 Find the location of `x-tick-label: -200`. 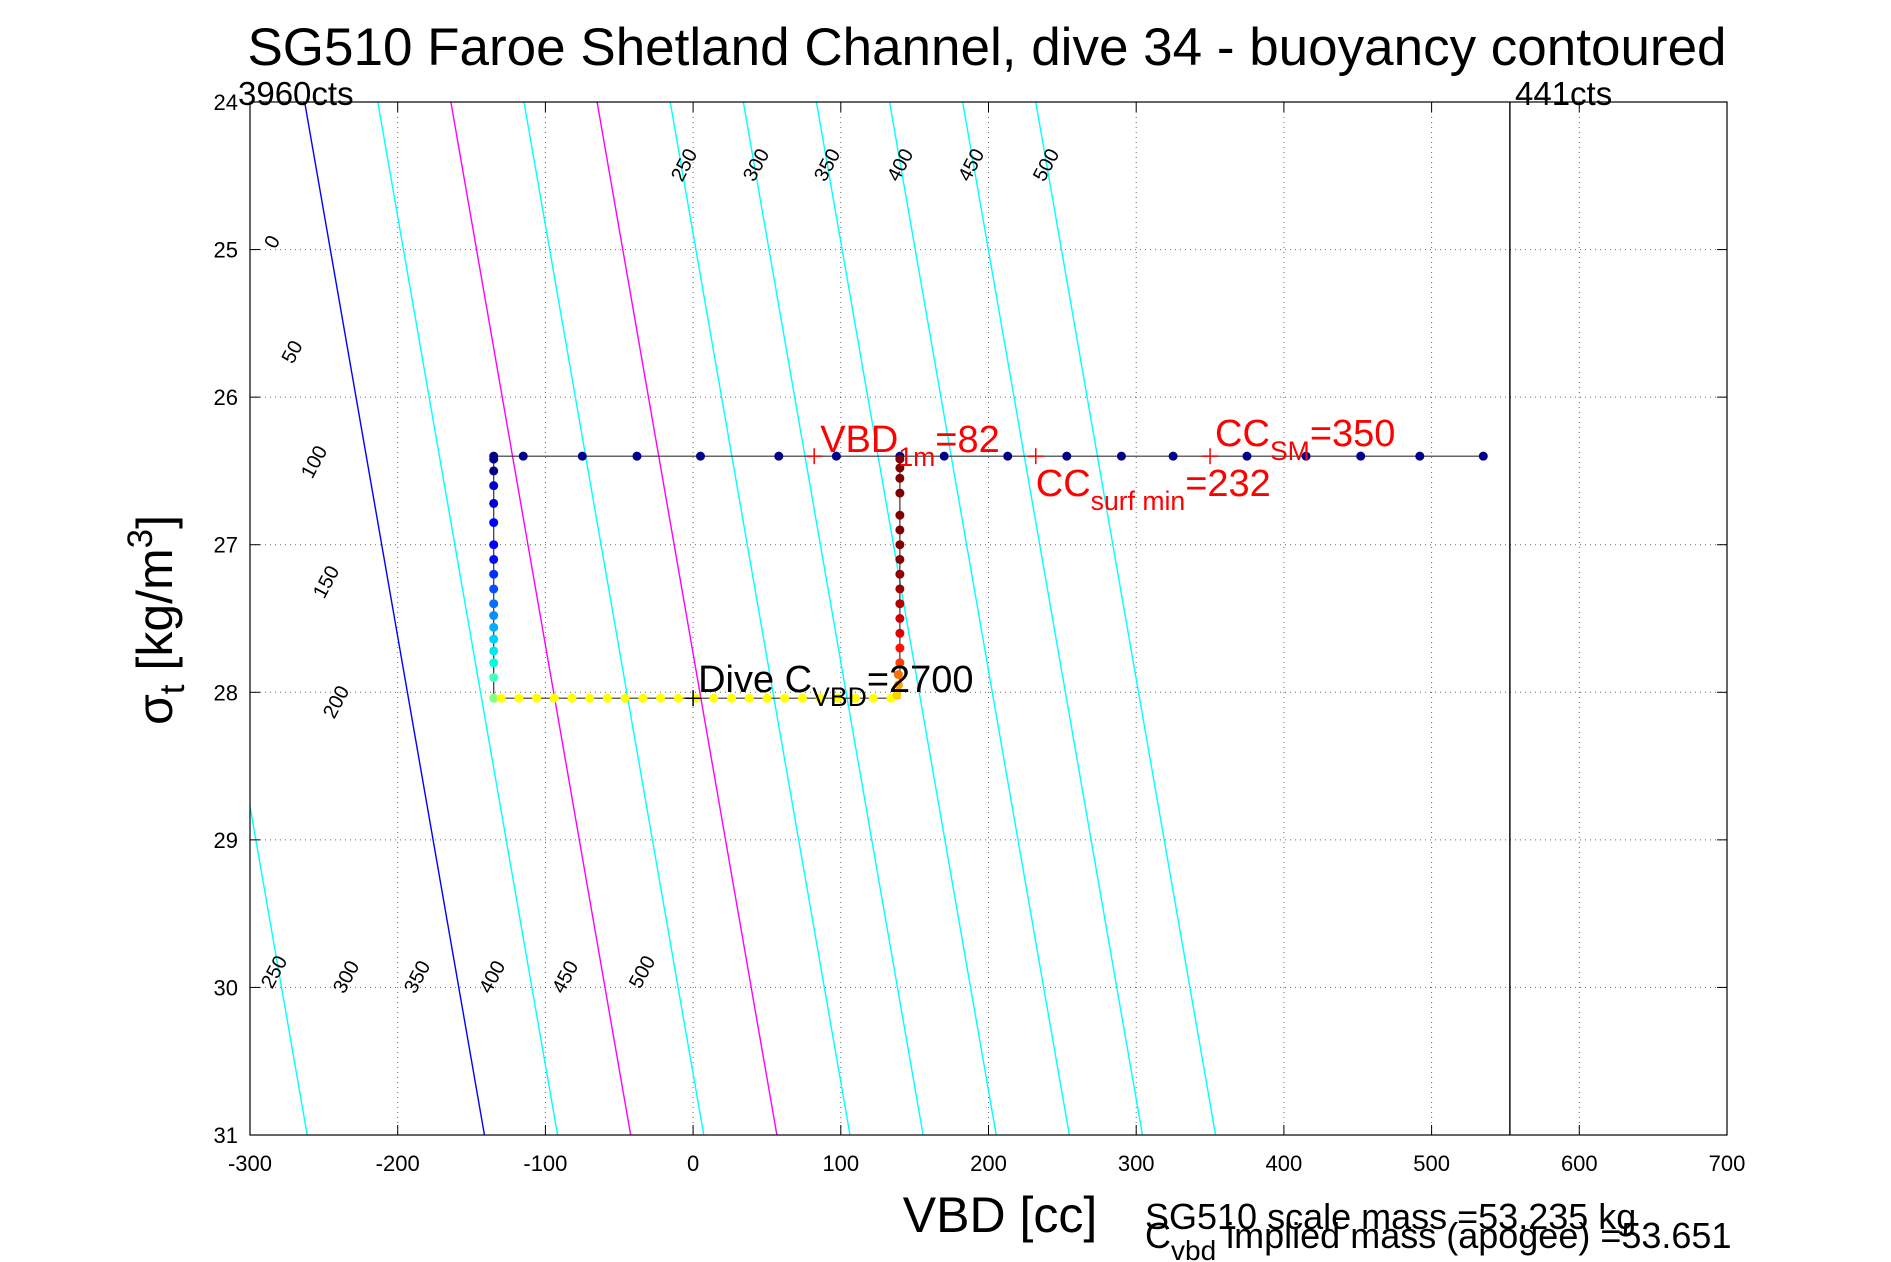

x-tick-label: -200 is located at coordinates (398, 1163).